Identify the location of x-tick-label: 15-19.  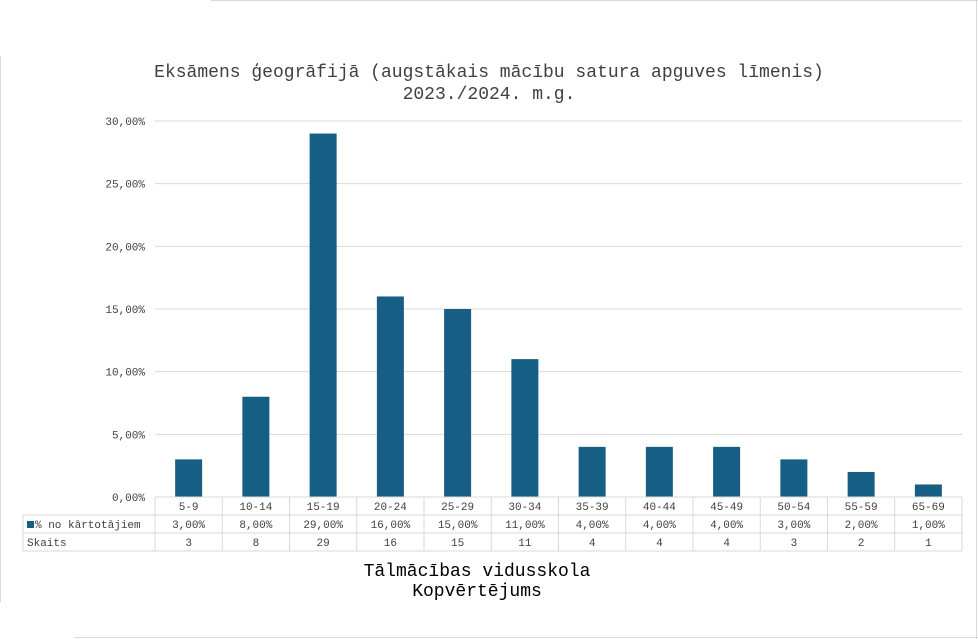
(323, 508).